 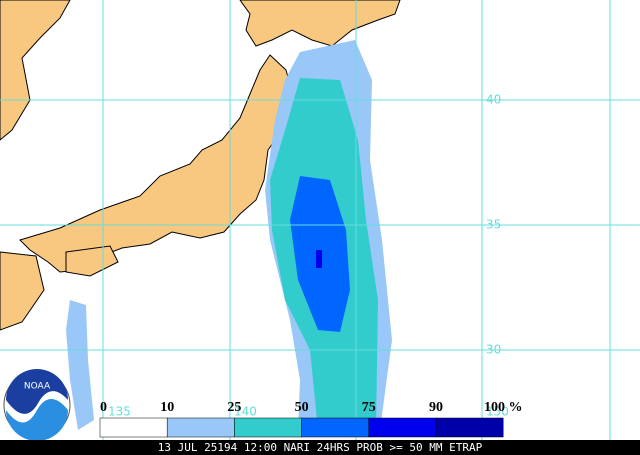 What do you see at coordinates (103, 407) in the screenshot?
I see `legend-tick: 0` at bounding box center [103, 407].